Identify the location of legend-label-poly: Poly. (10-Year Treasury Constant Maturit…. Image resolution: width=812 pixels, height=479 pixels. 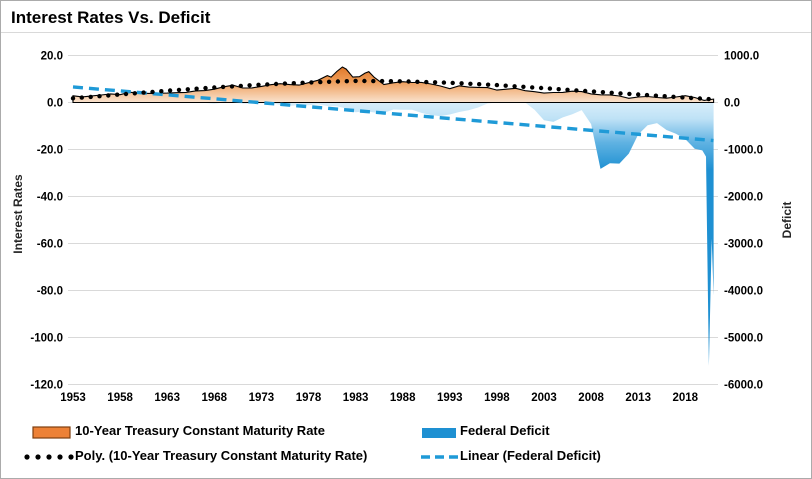
(221, 455).